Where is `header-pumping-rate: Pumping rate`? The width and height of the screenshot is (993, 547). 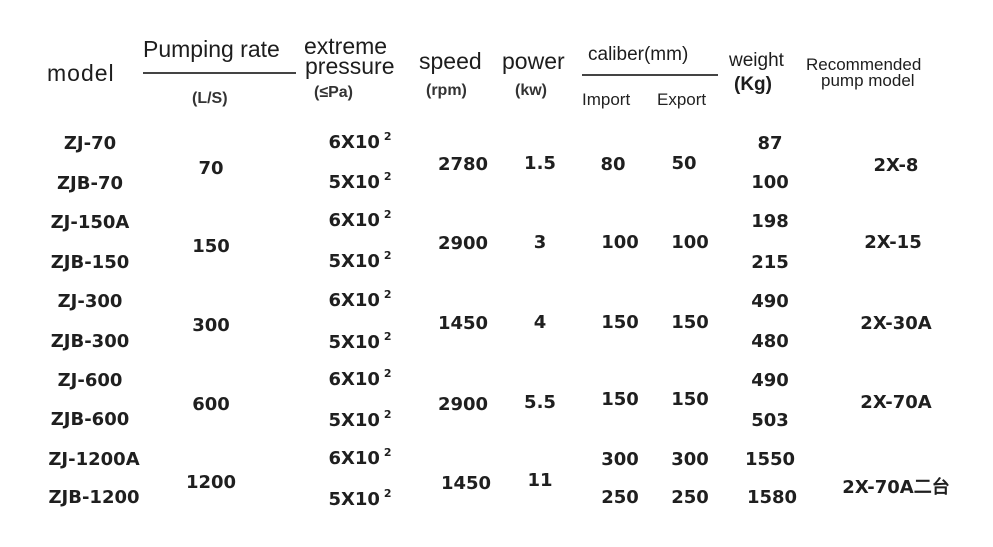 header-pumping-rate: Pumping rate is located at coordinates (211, 49).